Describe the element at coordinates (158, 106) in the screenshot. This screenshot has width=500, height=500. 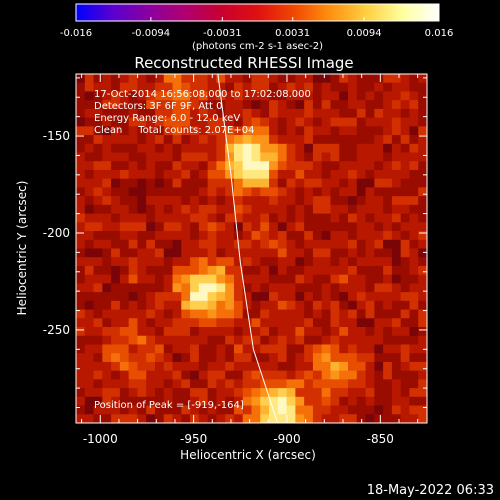
I see `info-detectors: Detectors: 3F 6F 9F, Att 0` at that location.